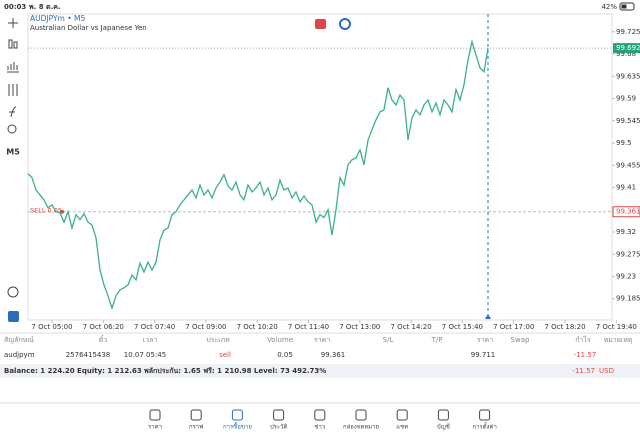 The width and height of the screenshot is (640, 447). I want to click on column-header: S/L, so click(388, 340).